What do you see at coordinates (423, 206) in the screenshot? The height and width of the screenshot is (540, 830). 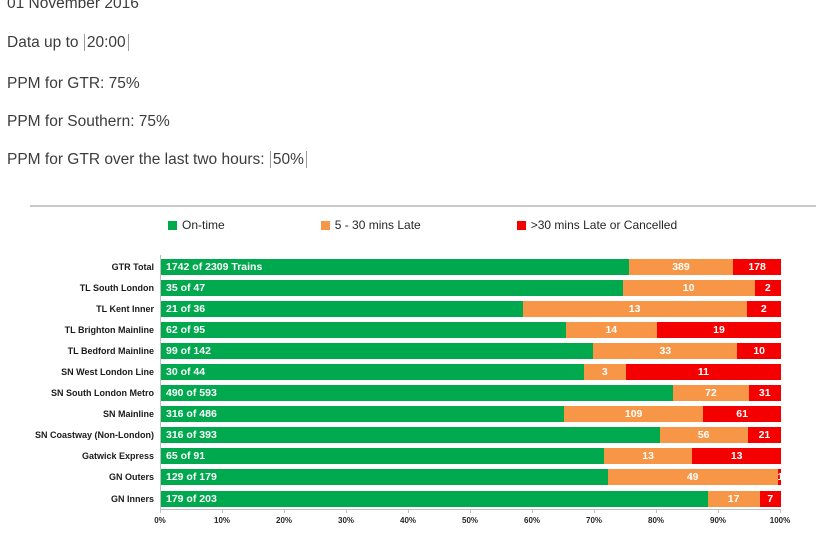 I see `chart-top-border` at bounding box center [423, 206].